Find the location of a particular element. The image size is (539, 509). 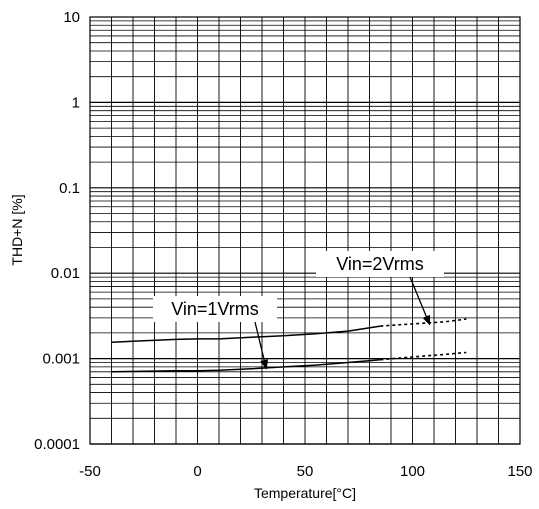

y-tick-label: 0.01 is located at coordinates (65, 273).